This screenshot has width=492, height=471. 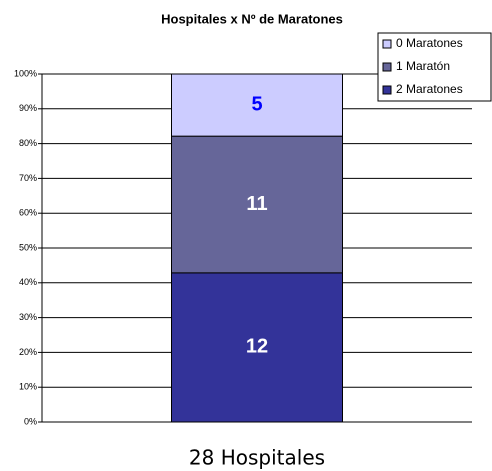 I want to click on data-label: 11, so click(x=256, y=204).